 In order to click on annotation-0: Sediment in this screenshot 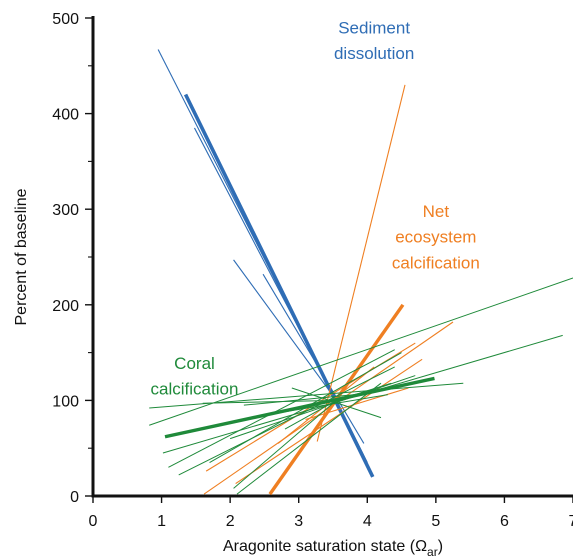, I will do `click(374, 27)`.